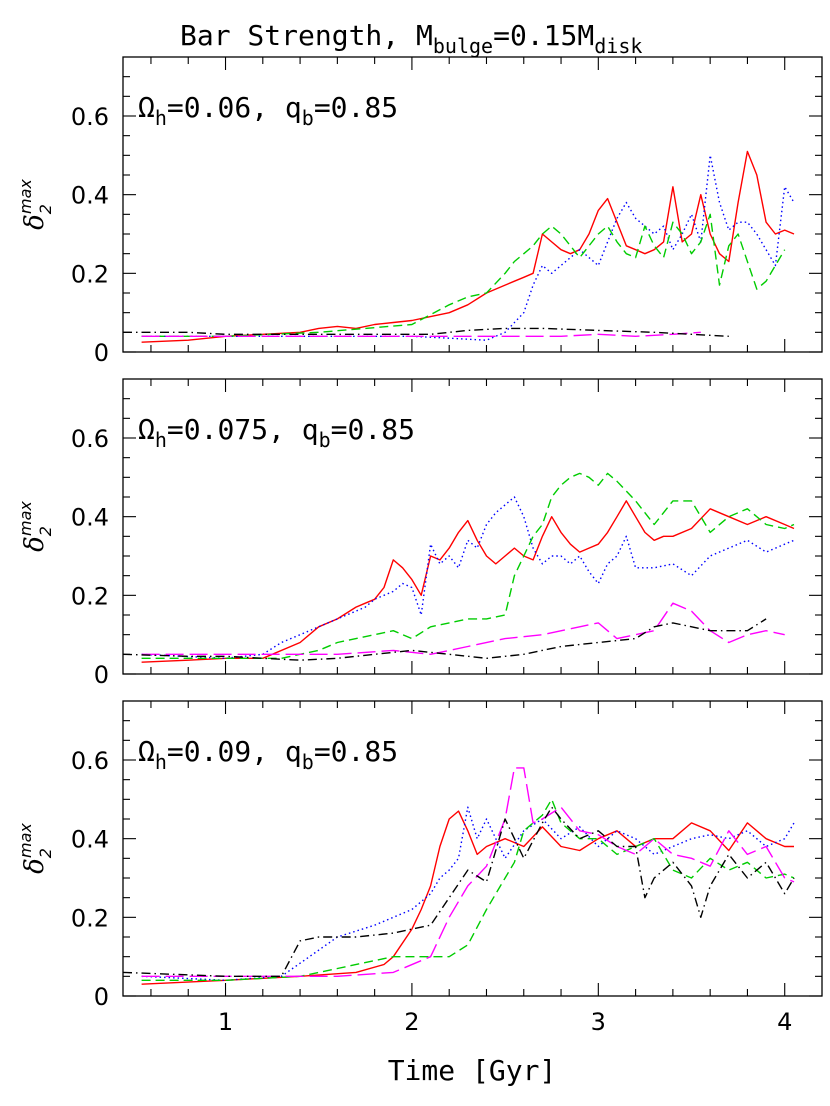 The height and width of the screenshot is (1106, 830). What do you see at coordinates (543, 35) in the screenshot?
I see `title-mid: =0.15M` at bounding box center [543, 35].